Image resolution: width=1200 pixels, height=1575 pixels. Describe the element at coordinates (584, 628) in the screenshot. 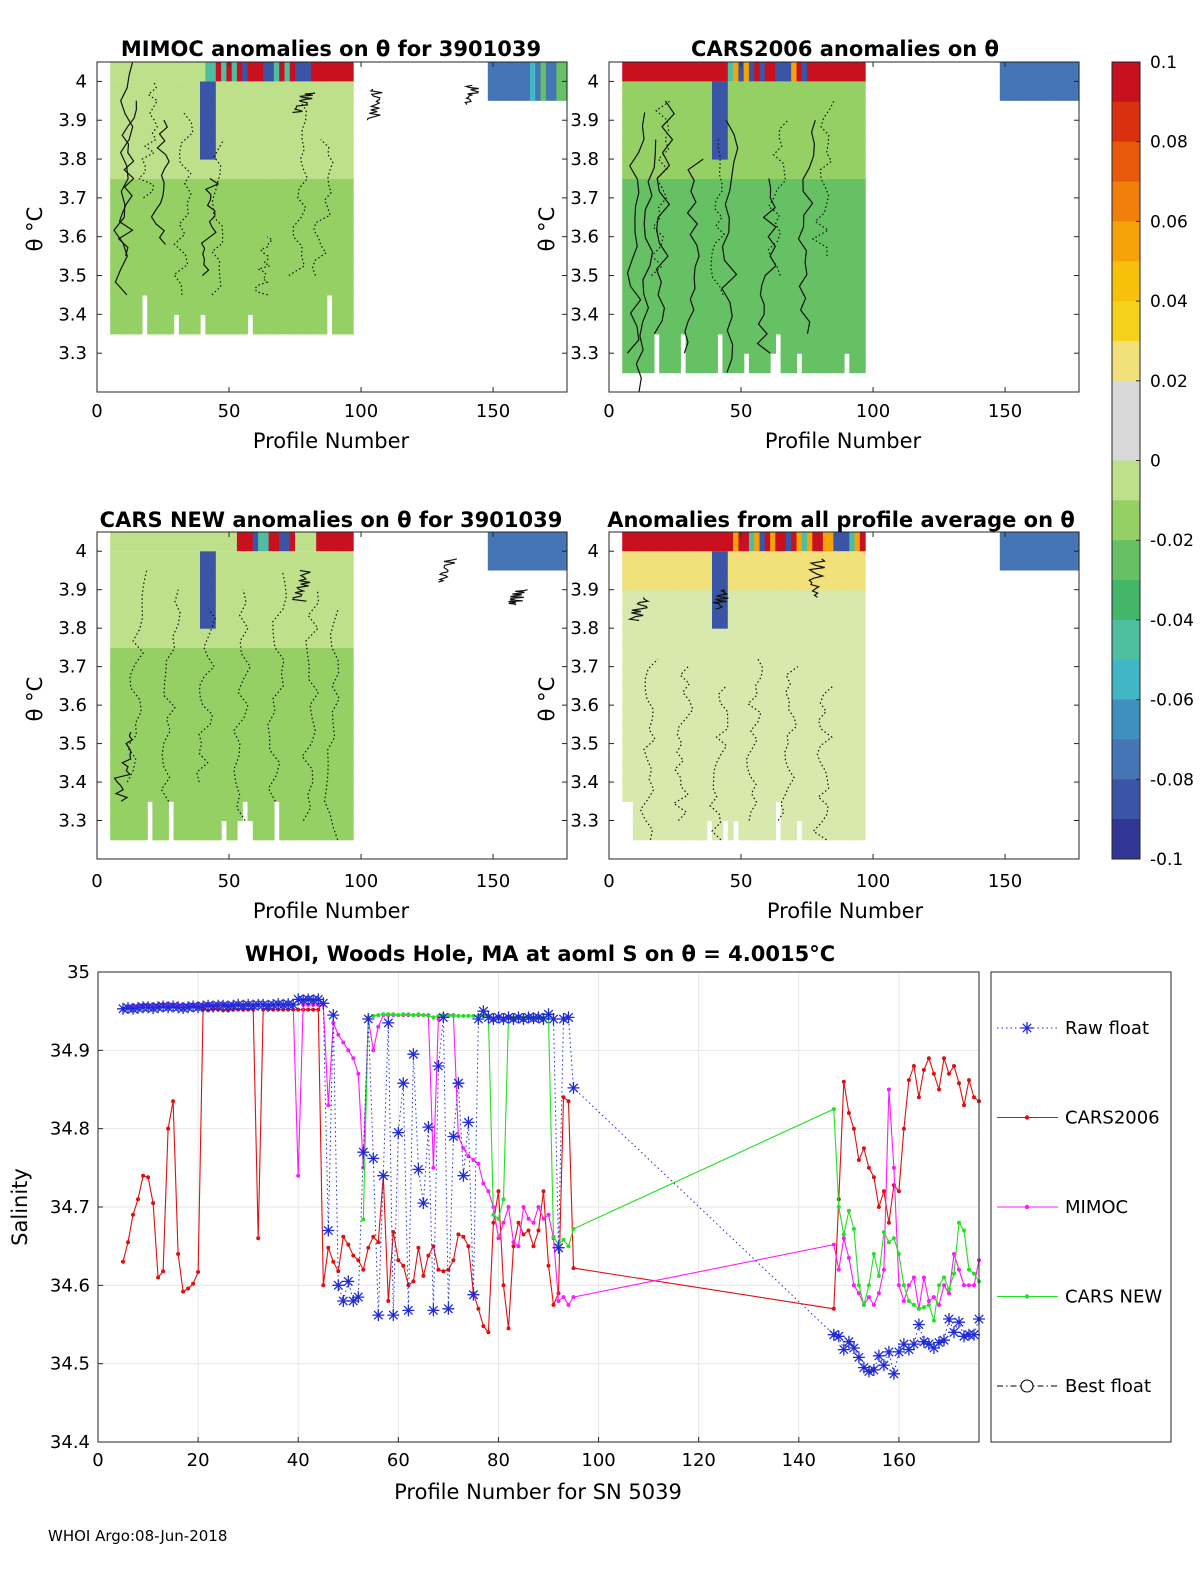

I see `y-tick-label: 3.8` at that location.